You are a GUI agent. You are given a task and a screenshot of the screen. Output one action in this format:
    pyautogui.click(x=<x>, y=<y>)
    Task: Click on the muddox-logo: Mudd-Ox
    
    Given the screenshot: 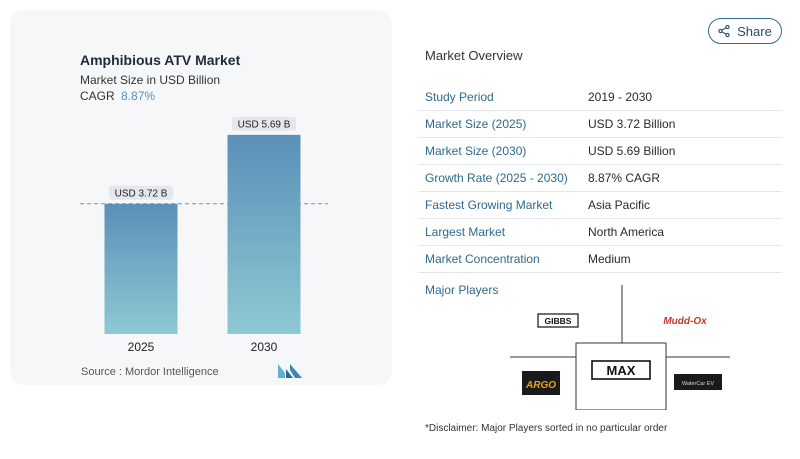 What is the action you would take?
    pyautogui.click(x=685, y=321)
    